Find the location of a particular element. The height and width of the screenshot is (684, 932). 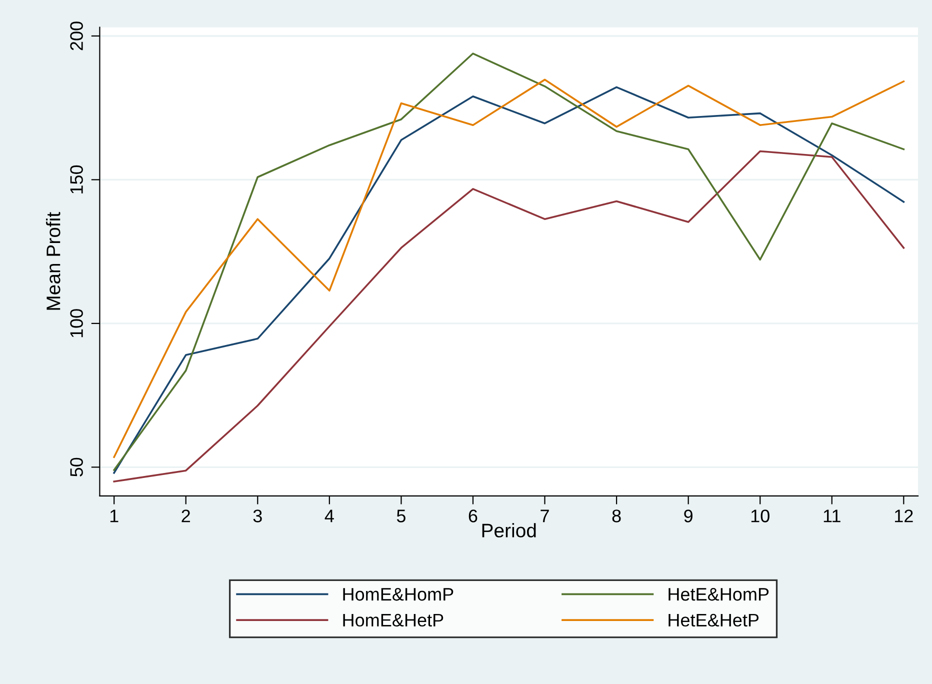

x-axis-title: Period is located at coordinates (509, 530).